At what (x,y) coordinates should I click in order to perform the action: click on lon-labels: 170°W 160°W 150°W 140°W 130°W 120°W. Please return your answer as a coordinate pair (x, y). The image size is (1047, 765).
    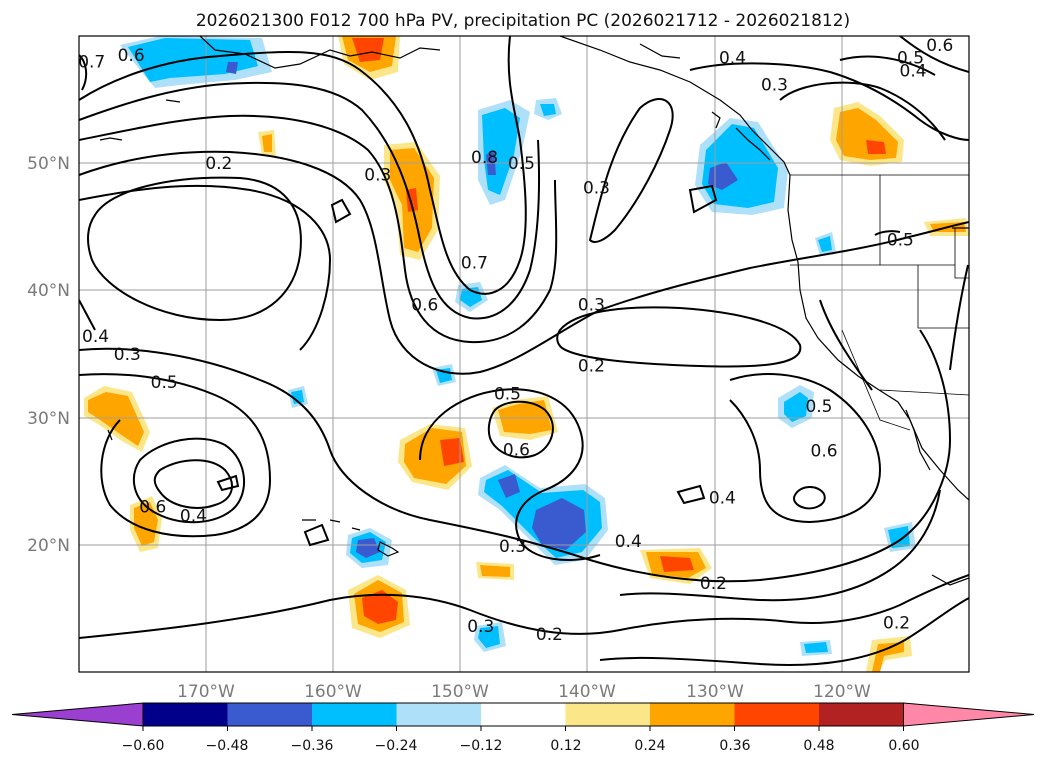
    Looking at the image, I should click on (524, 692).